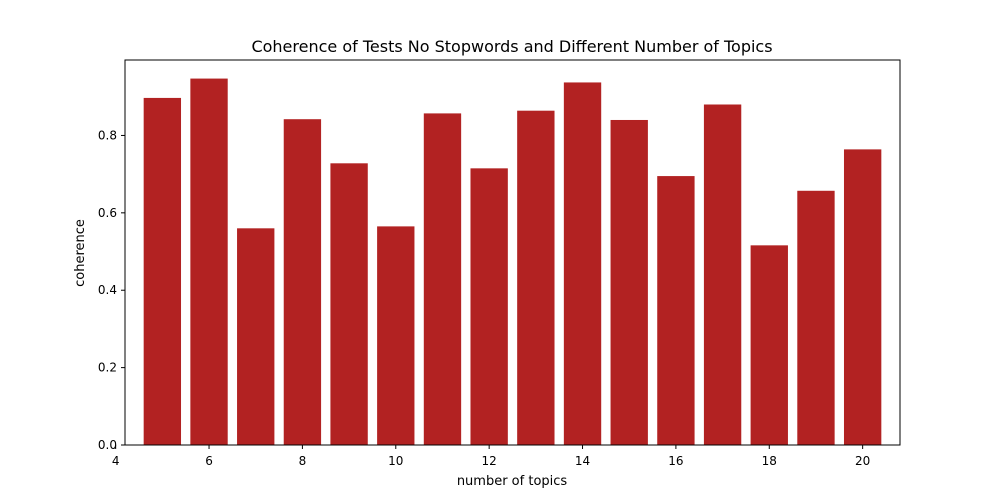 This screenshot has width=1000, height=500. Describe the element at coordinates (395, 461) in the screenshot. I see `x-tick-label: 10` at that location.